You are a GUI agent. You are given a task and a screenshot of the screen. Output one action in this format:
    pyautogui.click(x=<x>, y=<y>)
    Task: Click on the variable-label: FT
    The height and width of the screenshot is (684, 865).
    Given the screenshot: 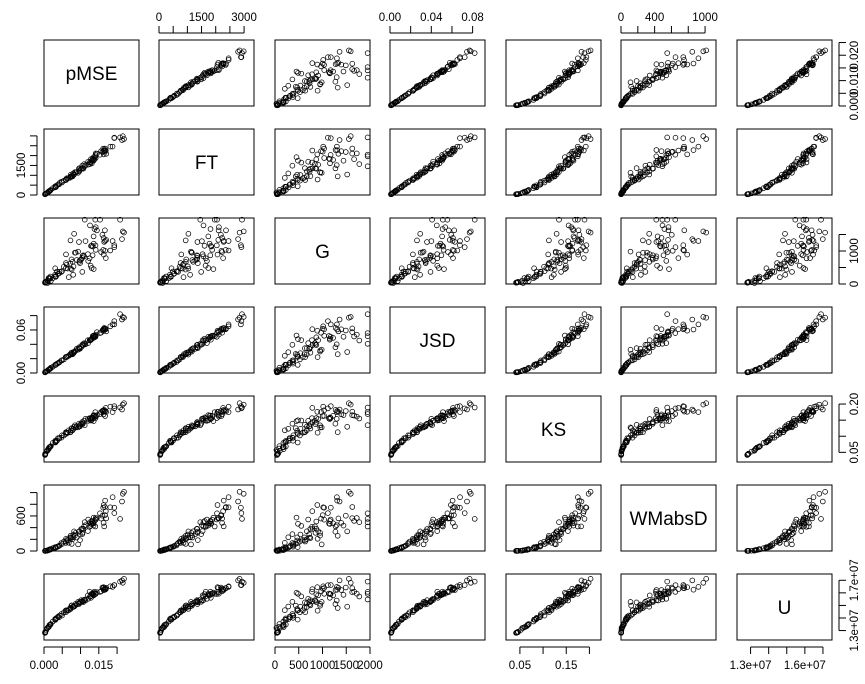 What is the action you would take?
    pyautogui.click(x=207, y=163)
    